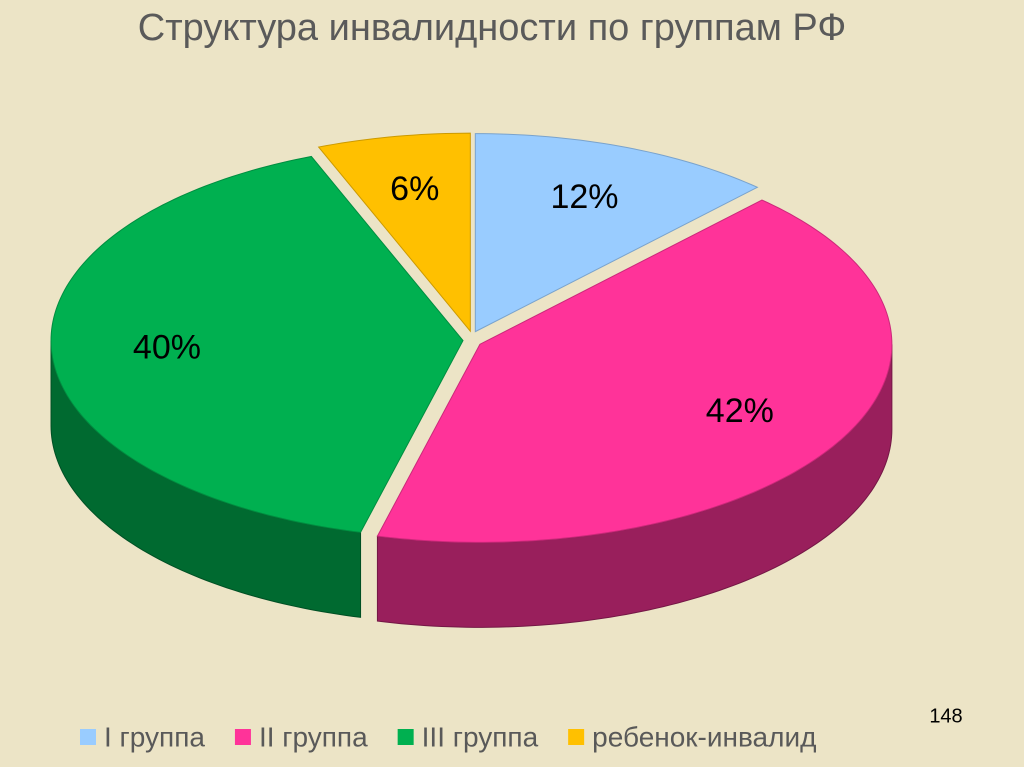  Describe the element at coordinates (154, 736) in the screenshot. I see `legend-label: I группа` at that location.